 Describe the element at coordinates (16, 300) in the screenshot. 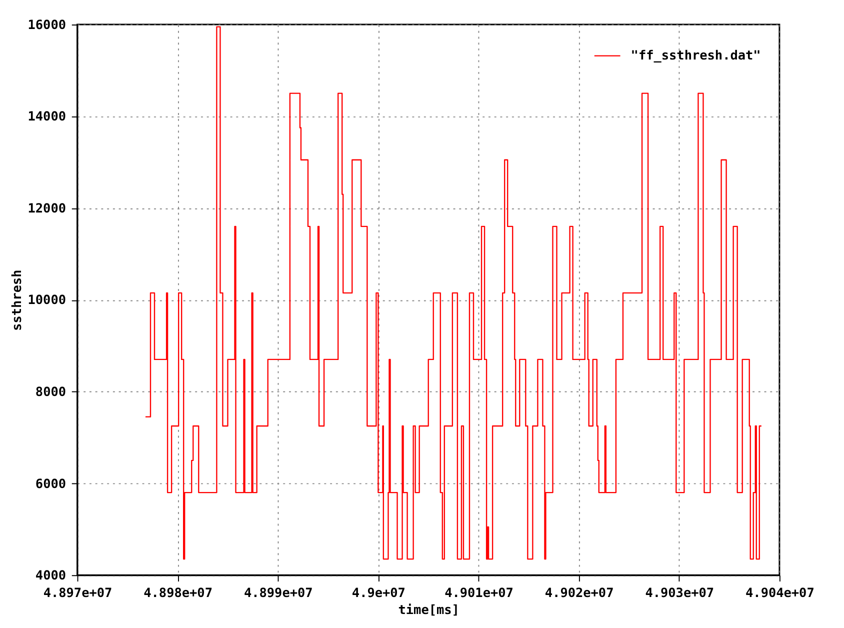

I see `y-axis-title: ssthresh` at that location.